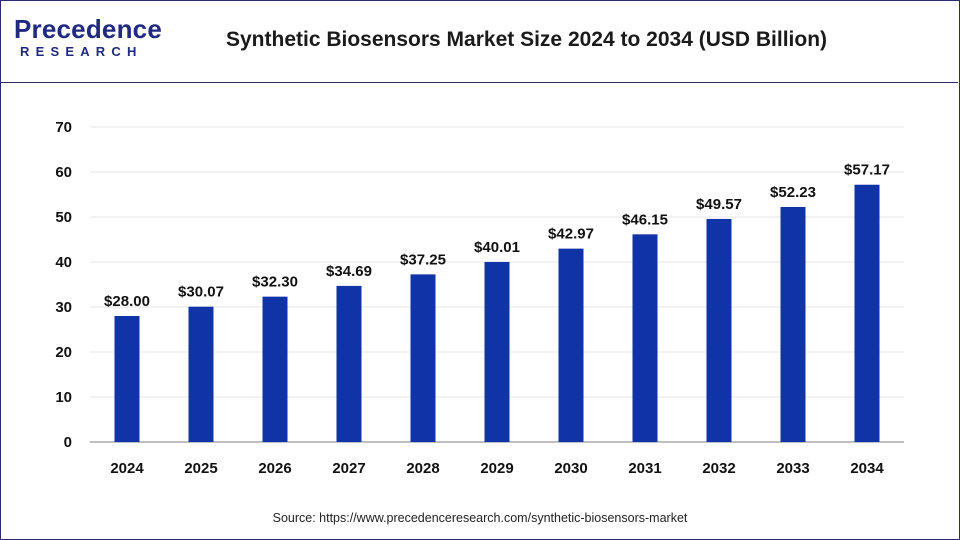 The image size is (960, 540). Describe the element at coordinates (571, 234) in the screenshot. I see `data-label: $42.97` at that location.